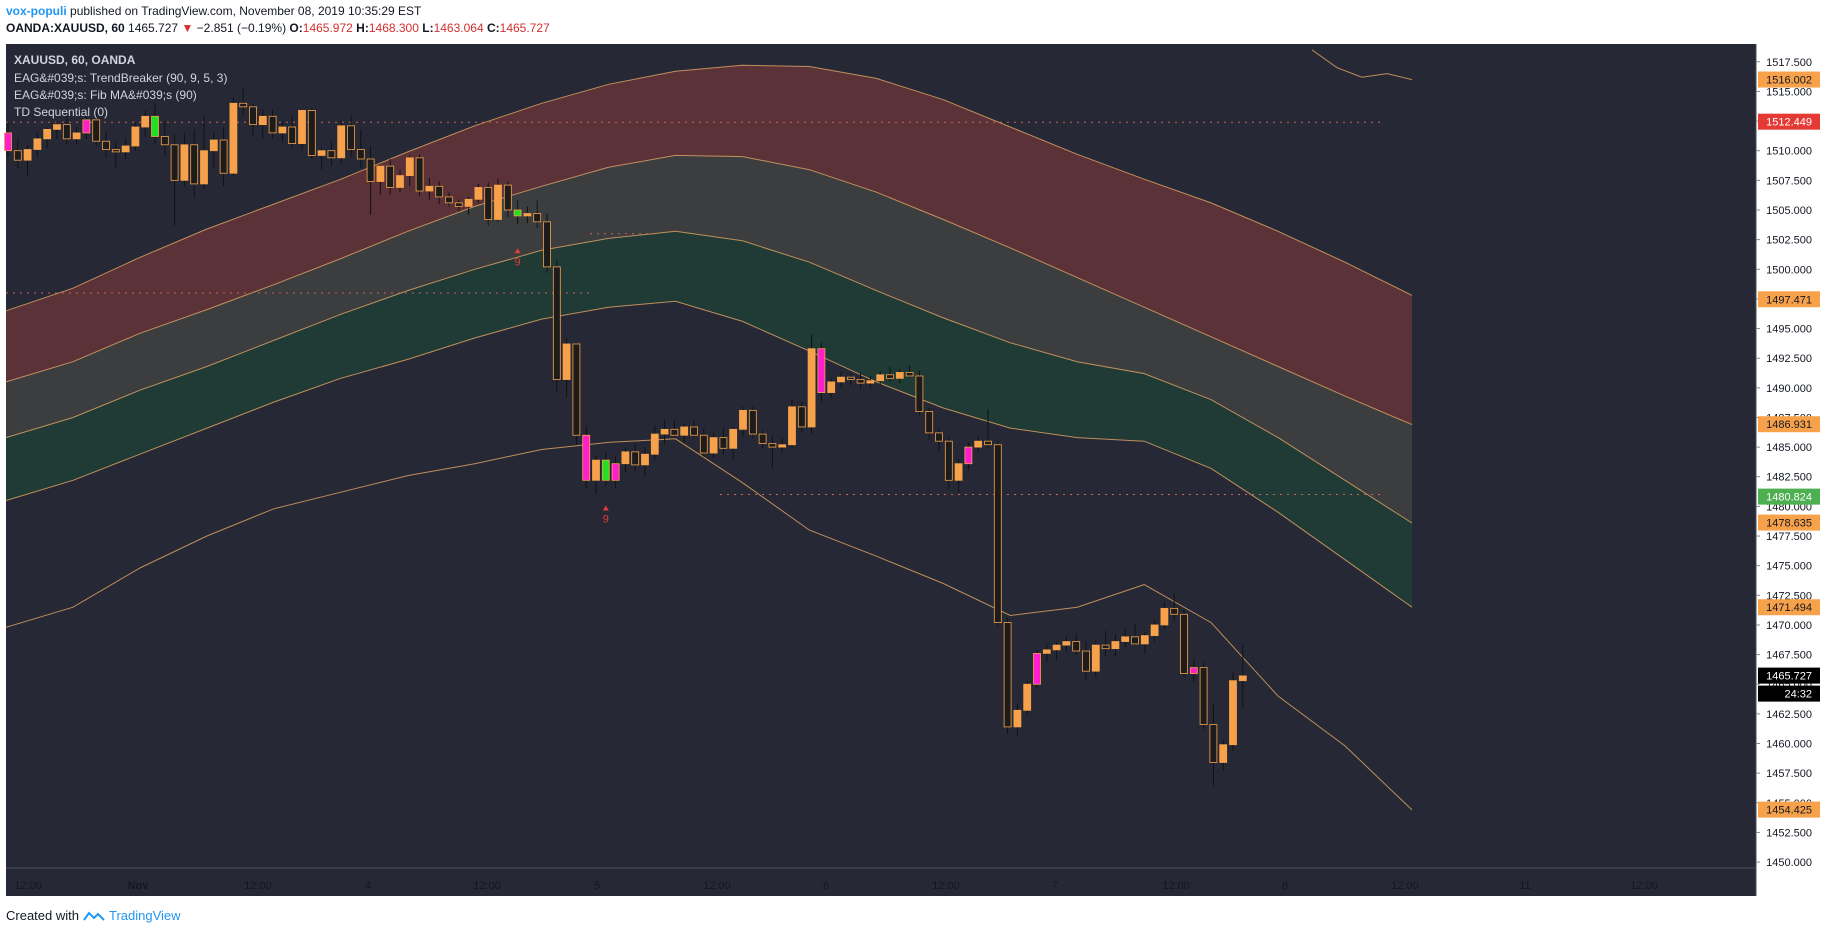  I want to click on legend-fib-ma: EAG&#039;s: Fib MA&#039;s (90), so click(105, 95).